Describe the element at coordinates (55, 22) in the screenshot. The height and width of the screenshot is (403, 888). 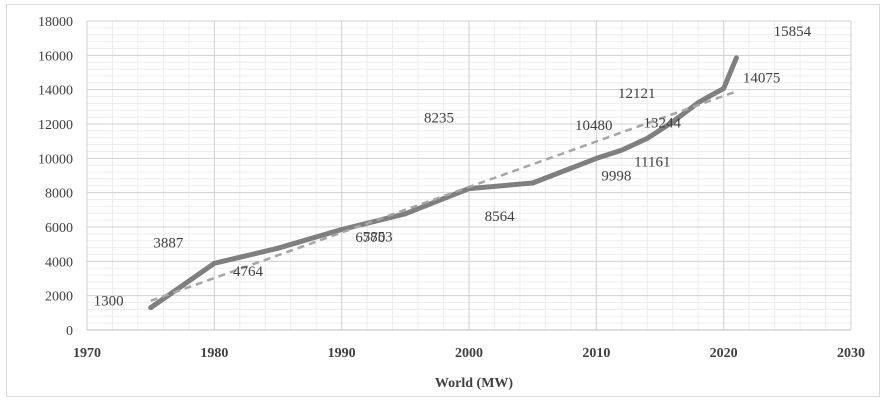
I see `y-tick-label: 18000` at that location.